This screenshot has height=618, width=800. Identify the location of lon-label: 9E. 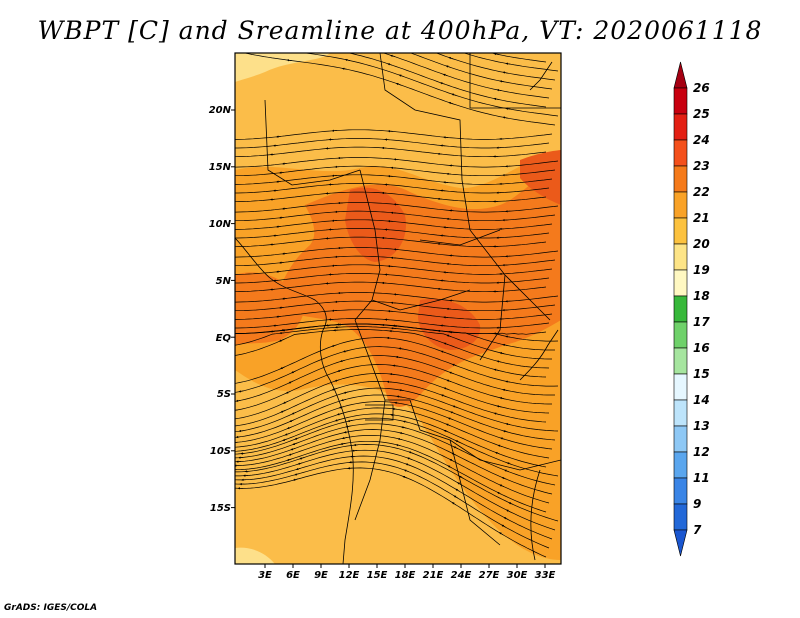
(321, 575).